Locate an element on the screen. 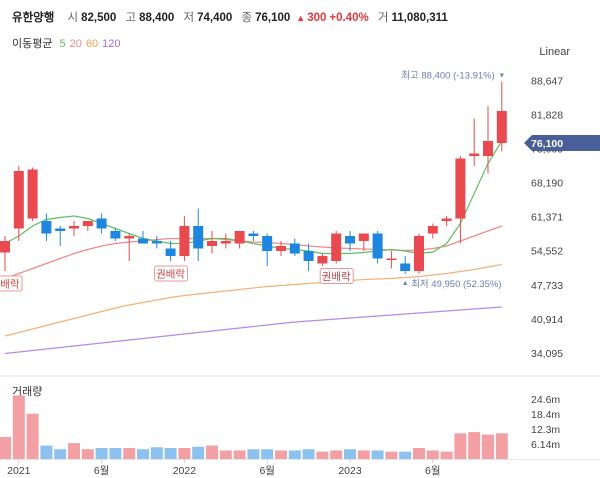 This screenshot has width=600, height=478. close-value: 76,100 is located at coordinates (273, 18).